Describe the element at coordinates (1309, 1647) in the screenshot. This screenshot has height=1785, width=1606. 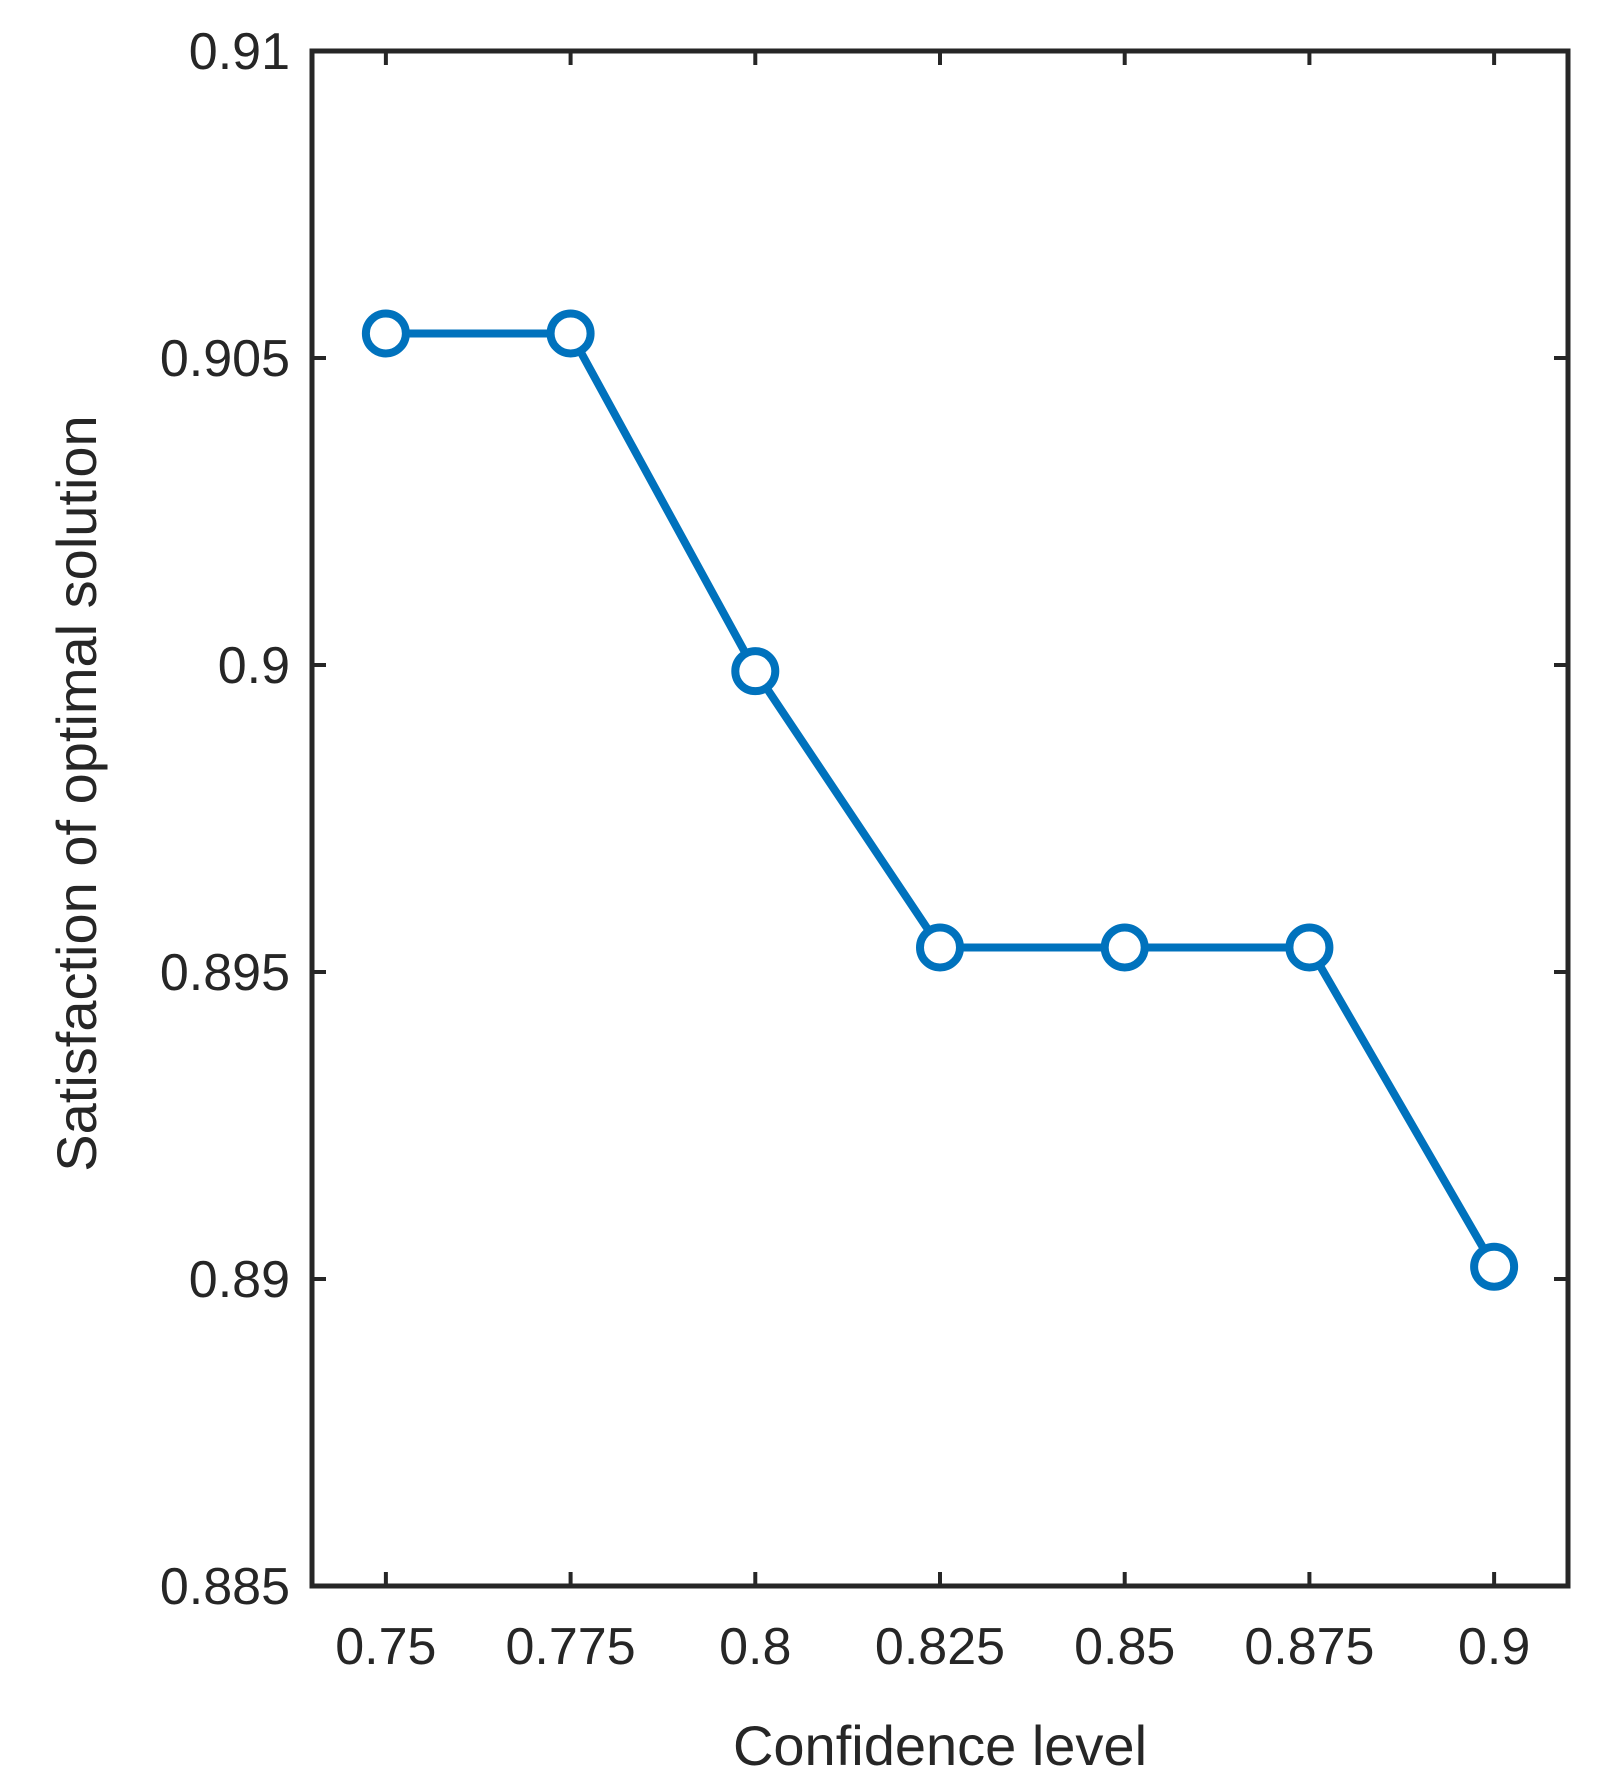
I see `x-tick-label: 0.875` at that location.